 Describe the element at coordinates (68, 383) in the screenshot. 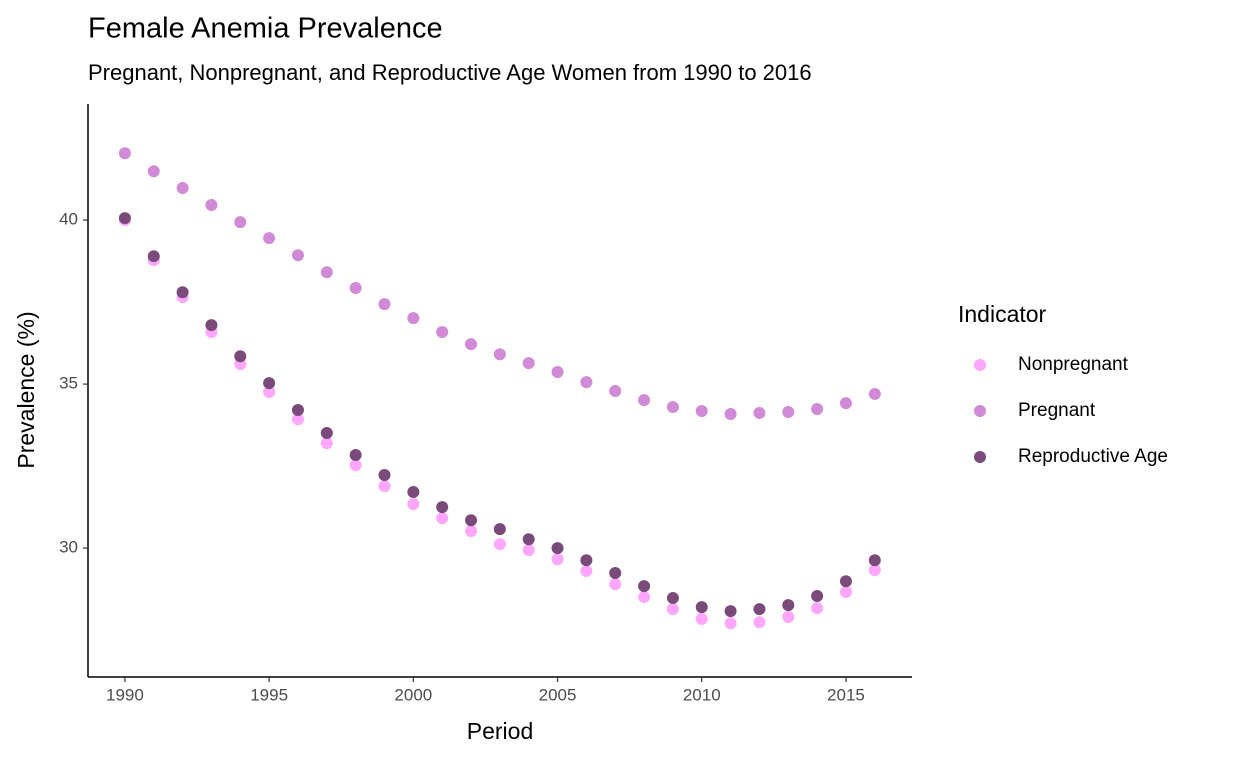

I see `y-tick-label: 35` at that location.